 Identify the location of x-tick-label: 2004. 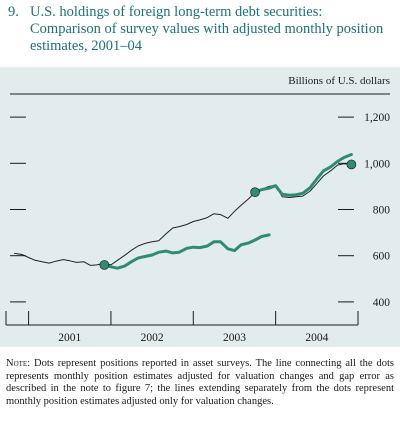
(316, 338).